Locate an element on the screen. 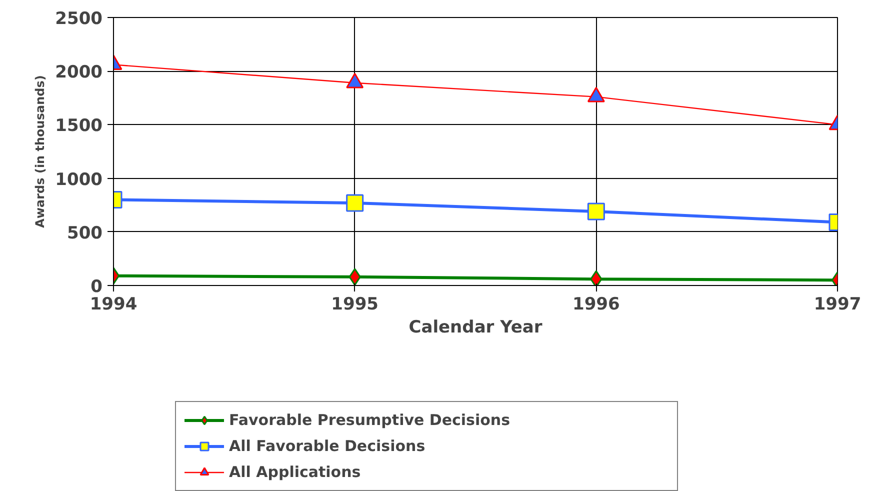 This screenshot has height=491, width=872. y-tick-label: 2500 is located at coordinates (79, 19).